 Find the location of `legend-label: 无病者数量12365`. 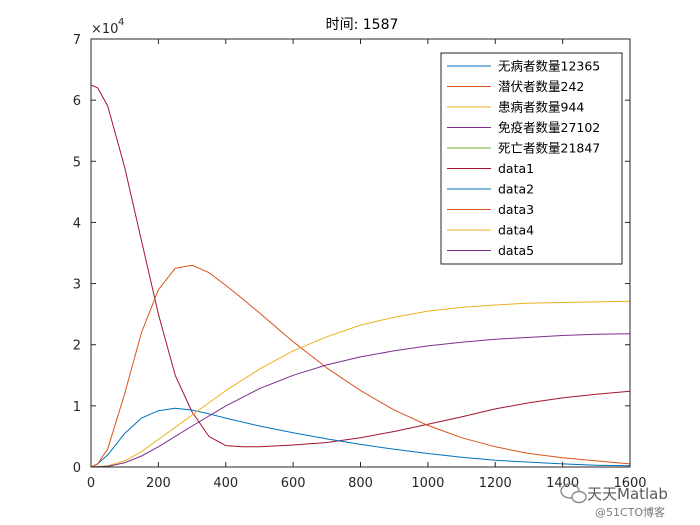

legend-label: 无病者数量12365 is located at coordinates (549, 66).